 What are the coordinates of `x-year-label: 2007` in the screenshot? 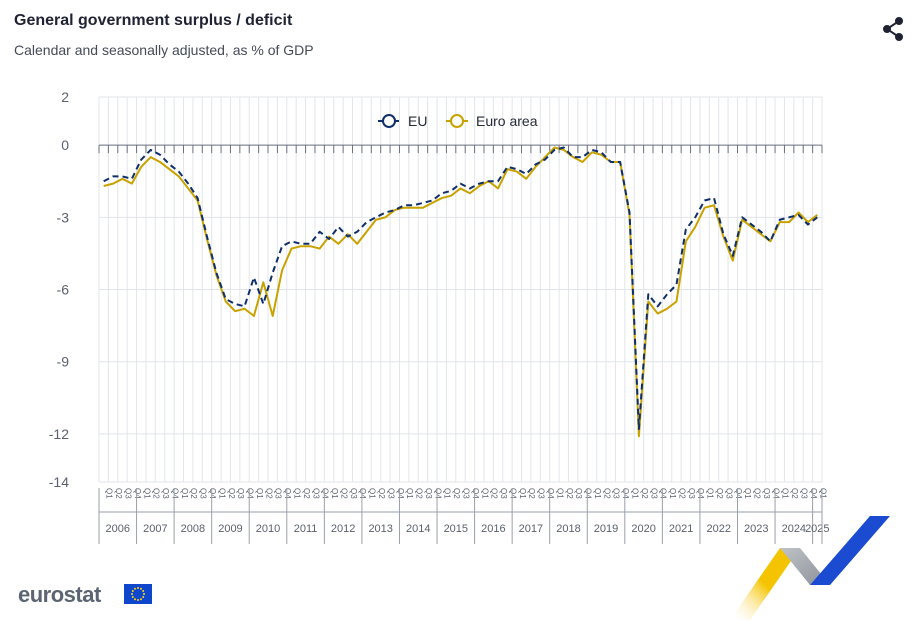 It's located at (155, 529).